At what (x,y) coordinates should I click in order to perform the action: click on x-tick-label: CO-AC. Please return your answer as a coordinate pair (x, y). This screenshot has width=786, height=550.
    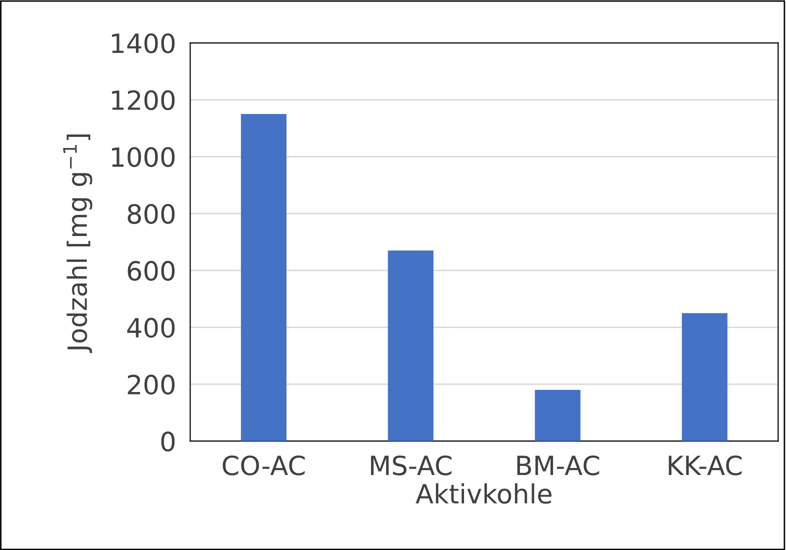
    Looking at the image, I should click on (263, 465).